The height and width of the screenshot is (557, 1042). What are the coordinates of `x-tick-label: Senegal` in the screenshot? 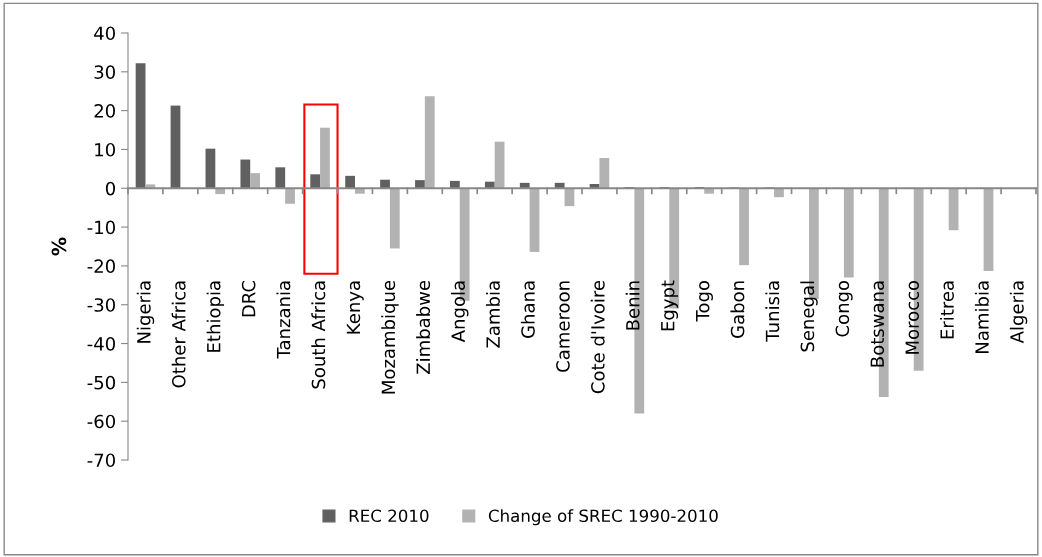 It's located at (809, 316).